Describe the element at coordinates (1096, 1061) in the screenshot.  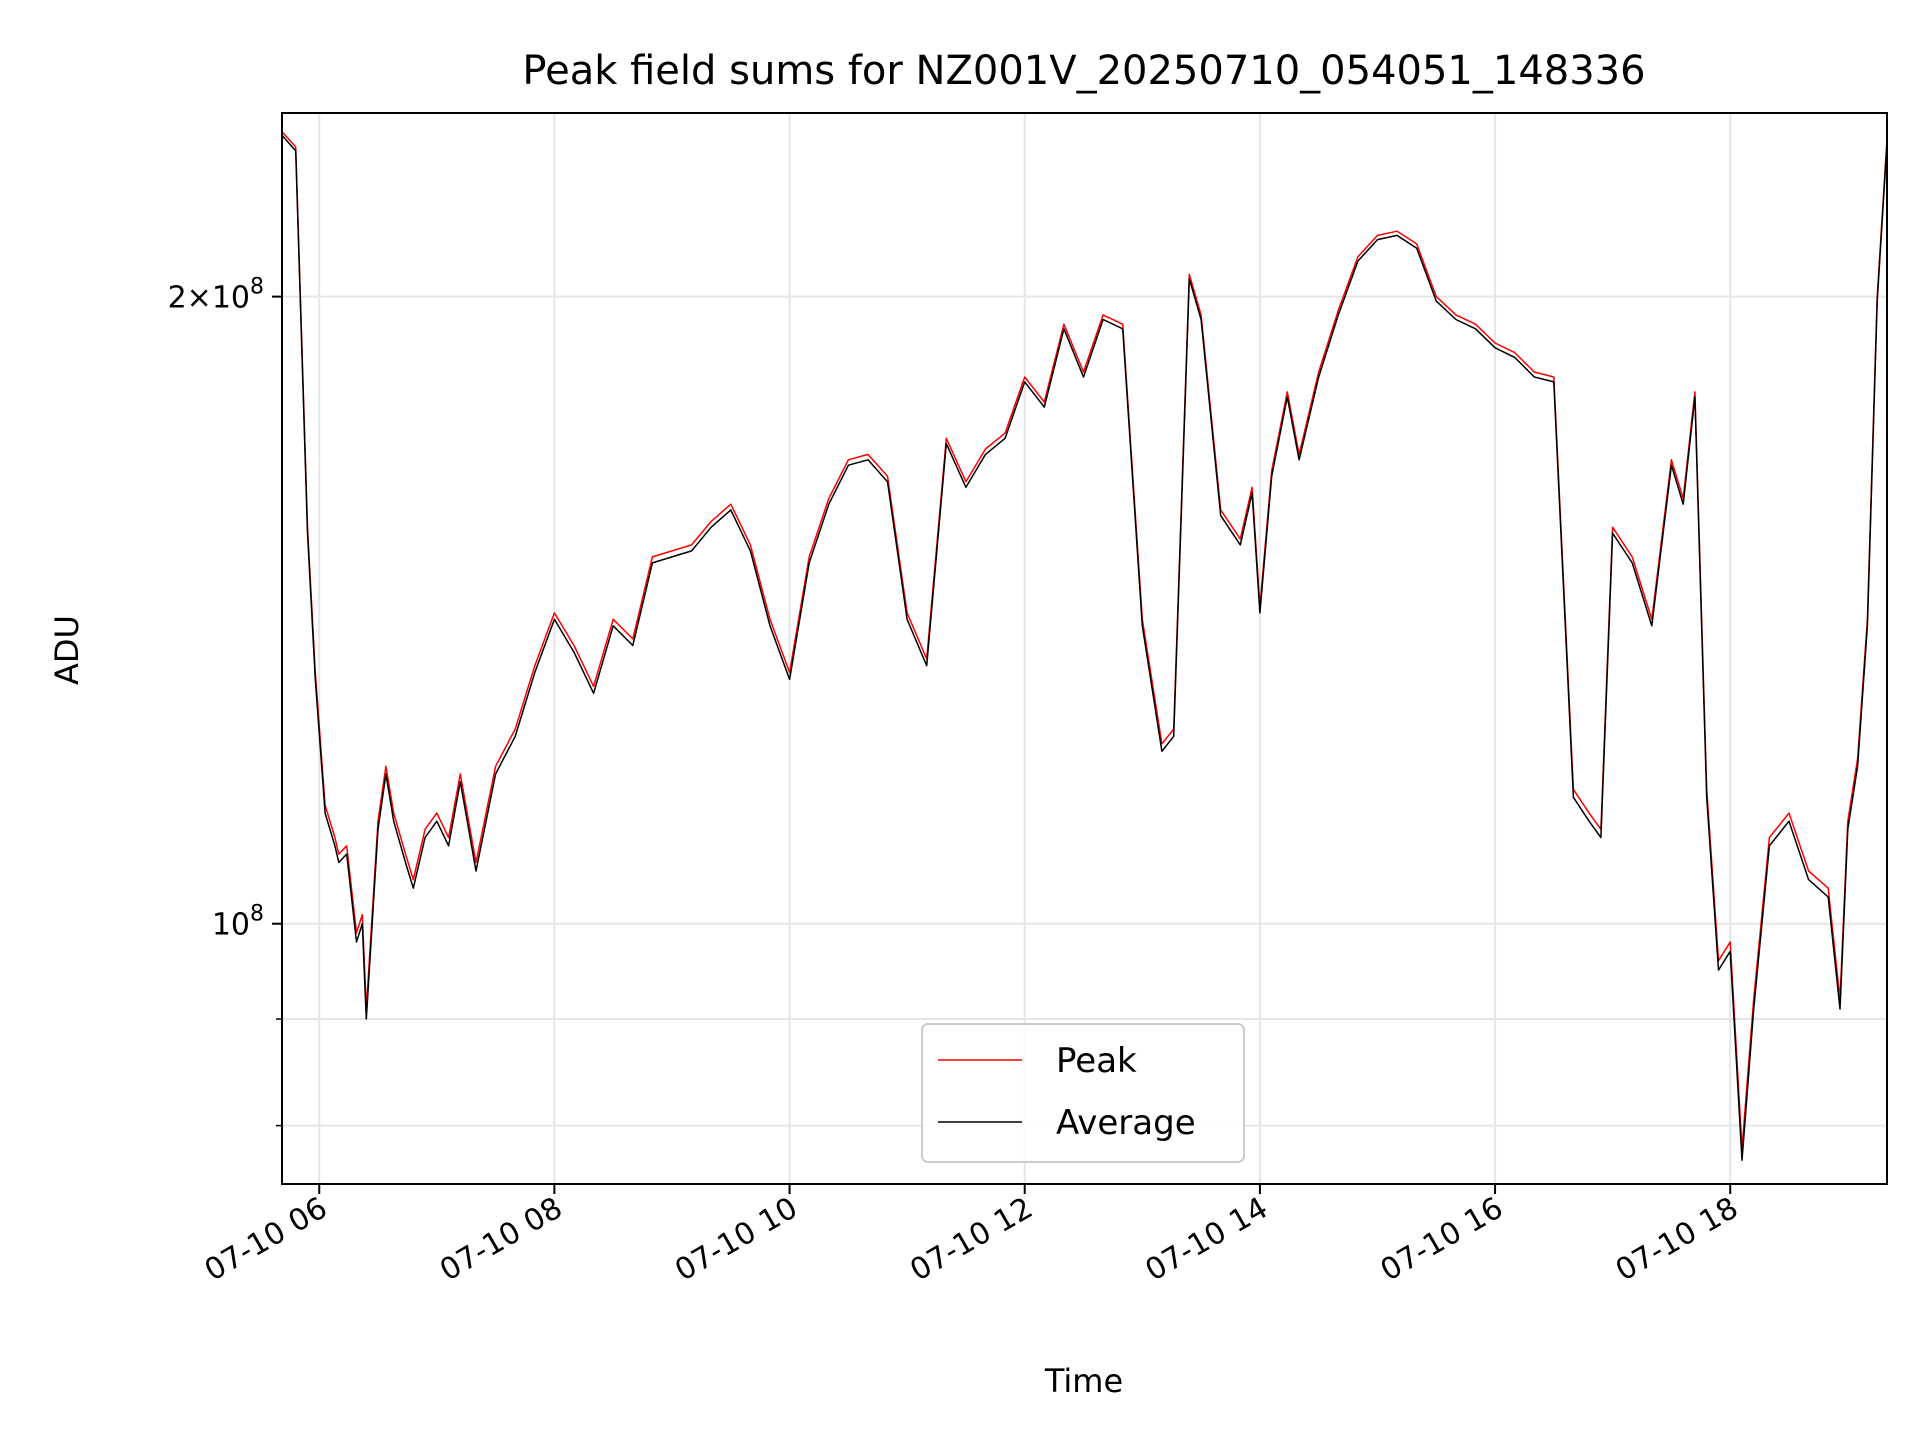
I see `legend-label-peak: Peak` at that location.